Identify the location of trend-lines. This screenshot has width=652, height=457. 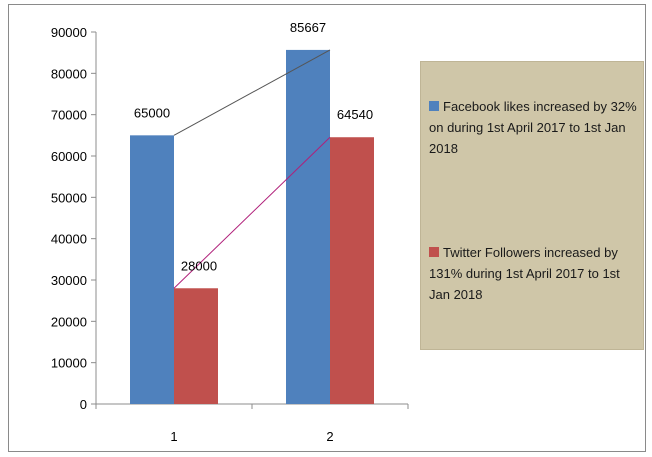
(252, 169).